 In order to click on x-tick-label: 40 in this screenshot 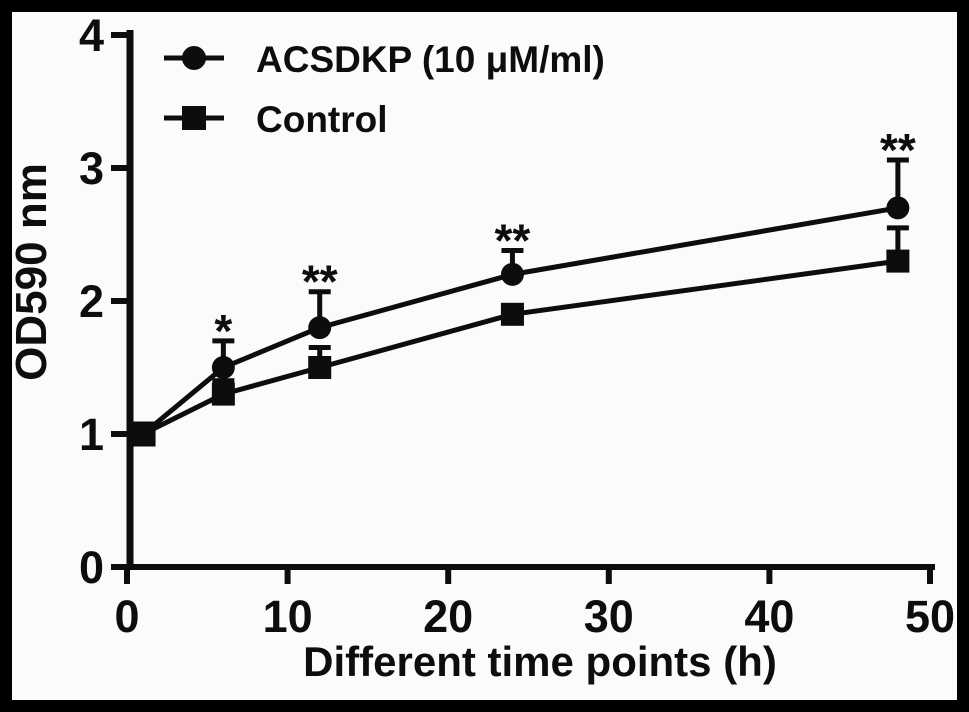, I will do `click(769, 616)`.